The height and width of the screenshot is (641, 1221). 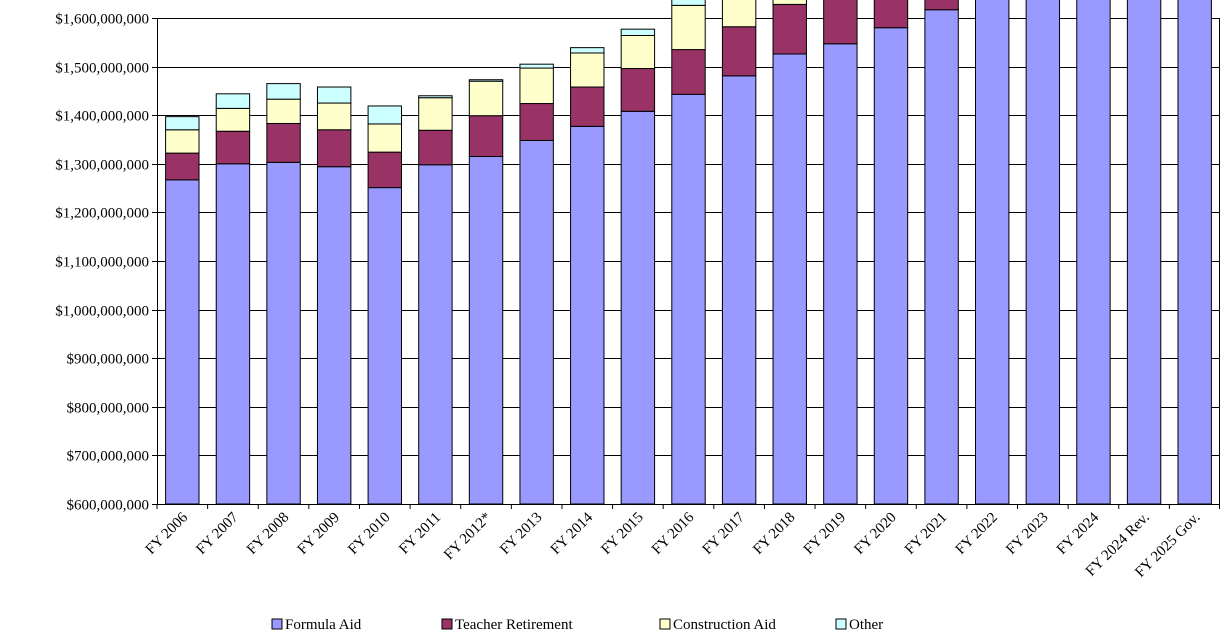 I want to click on y-tick-label: $700,000,000, so click(x=108, y=457).